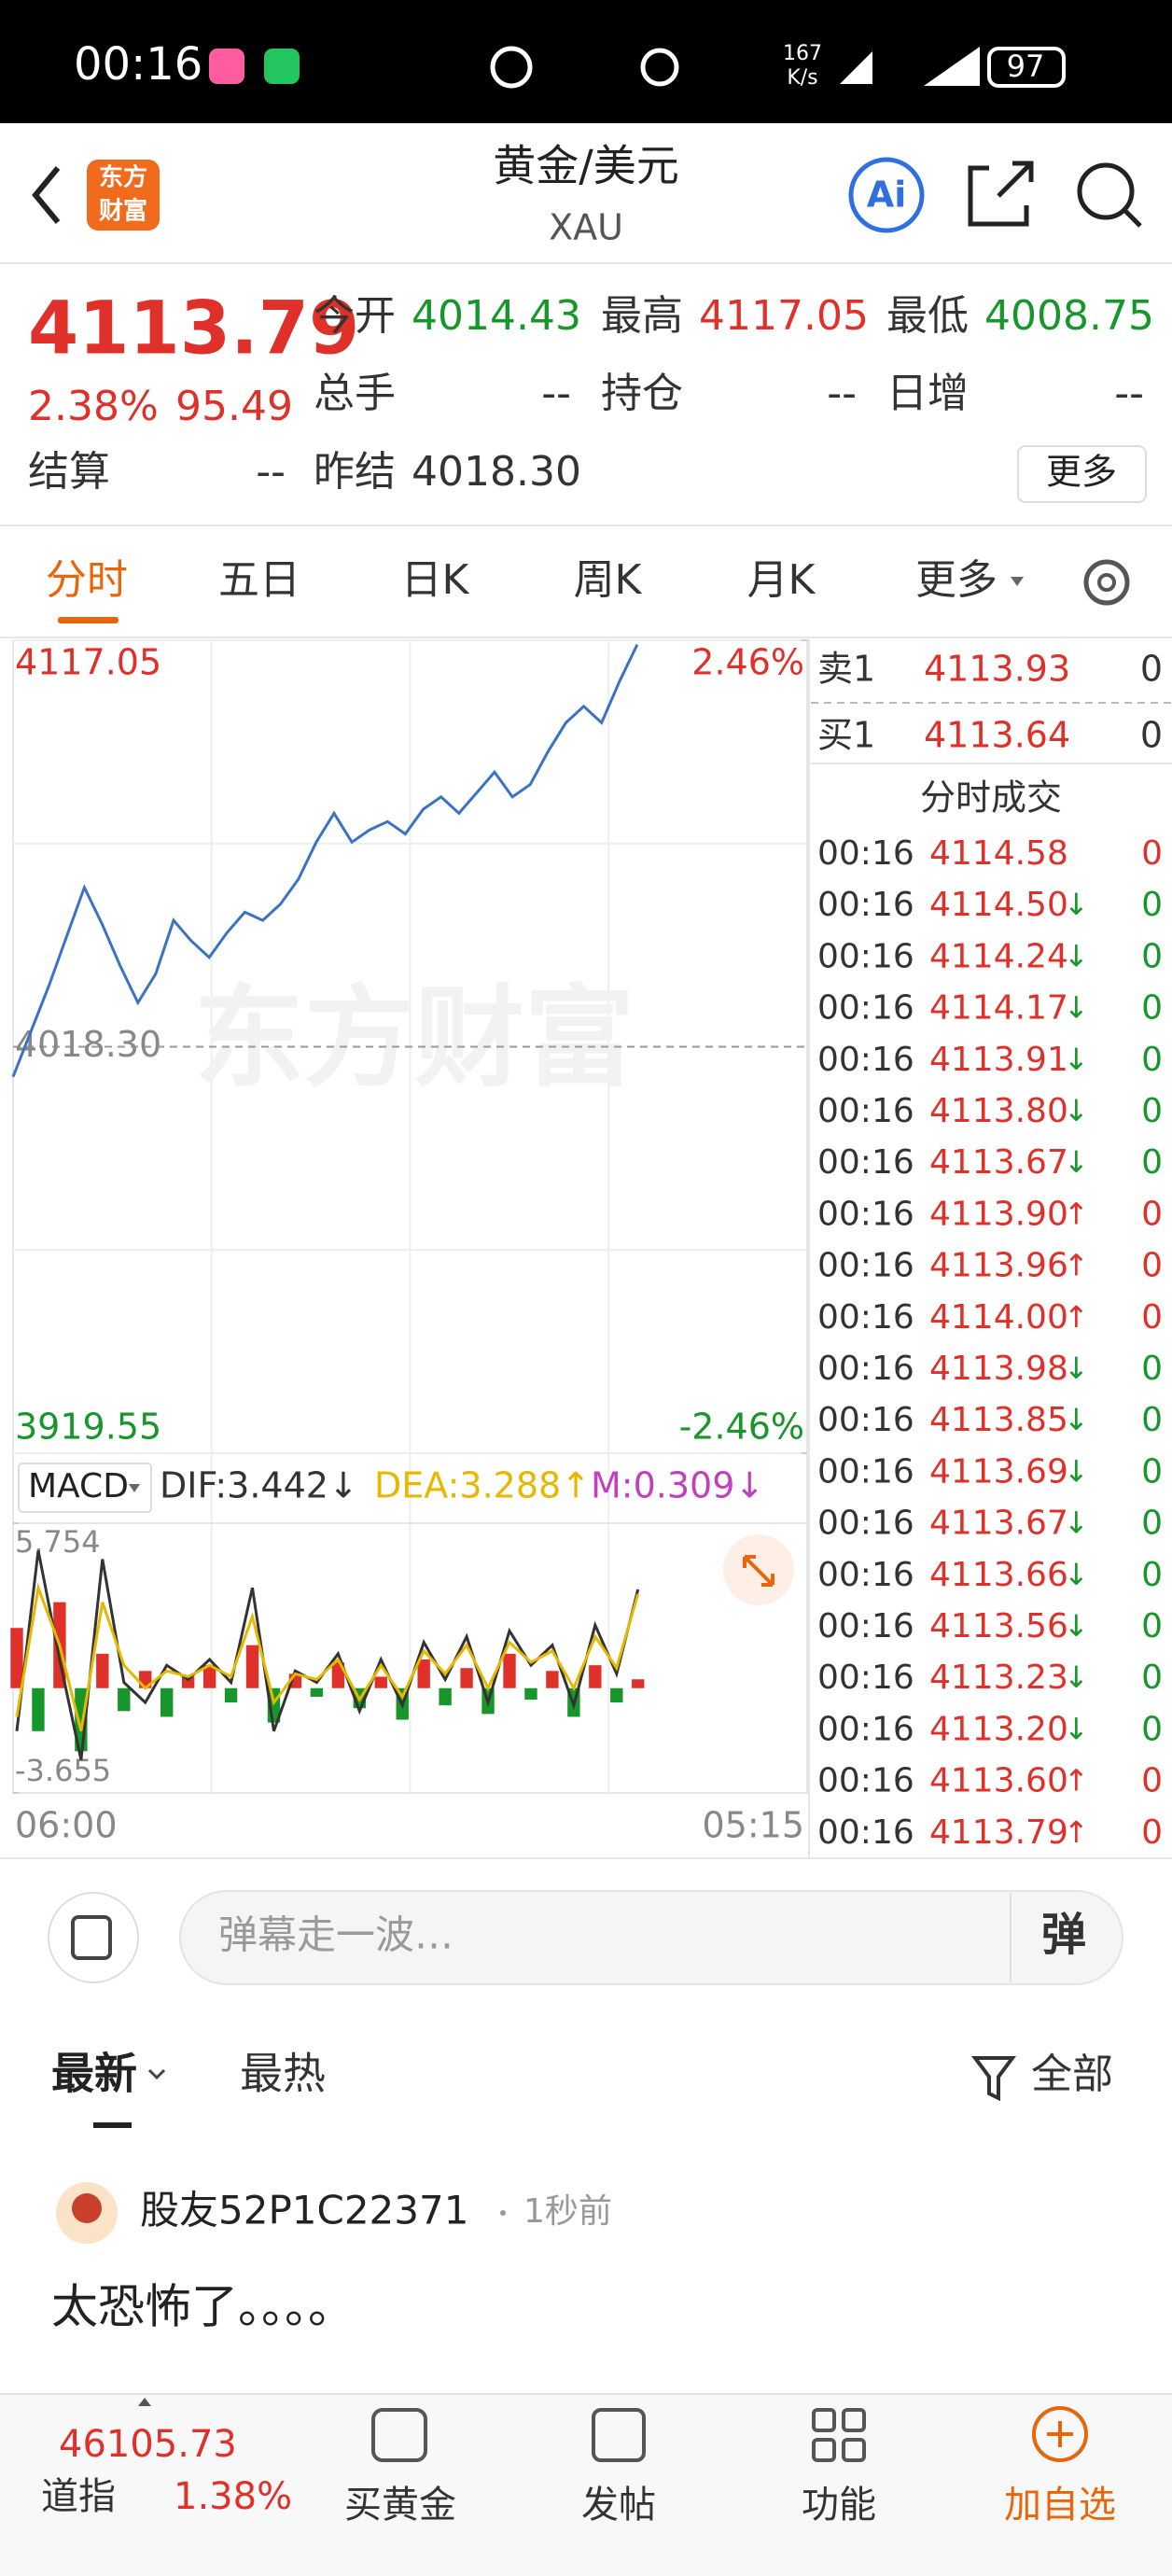  Describe the element at coordinates (327, 1657) in the screenshot. I see `dea-line` at that location.